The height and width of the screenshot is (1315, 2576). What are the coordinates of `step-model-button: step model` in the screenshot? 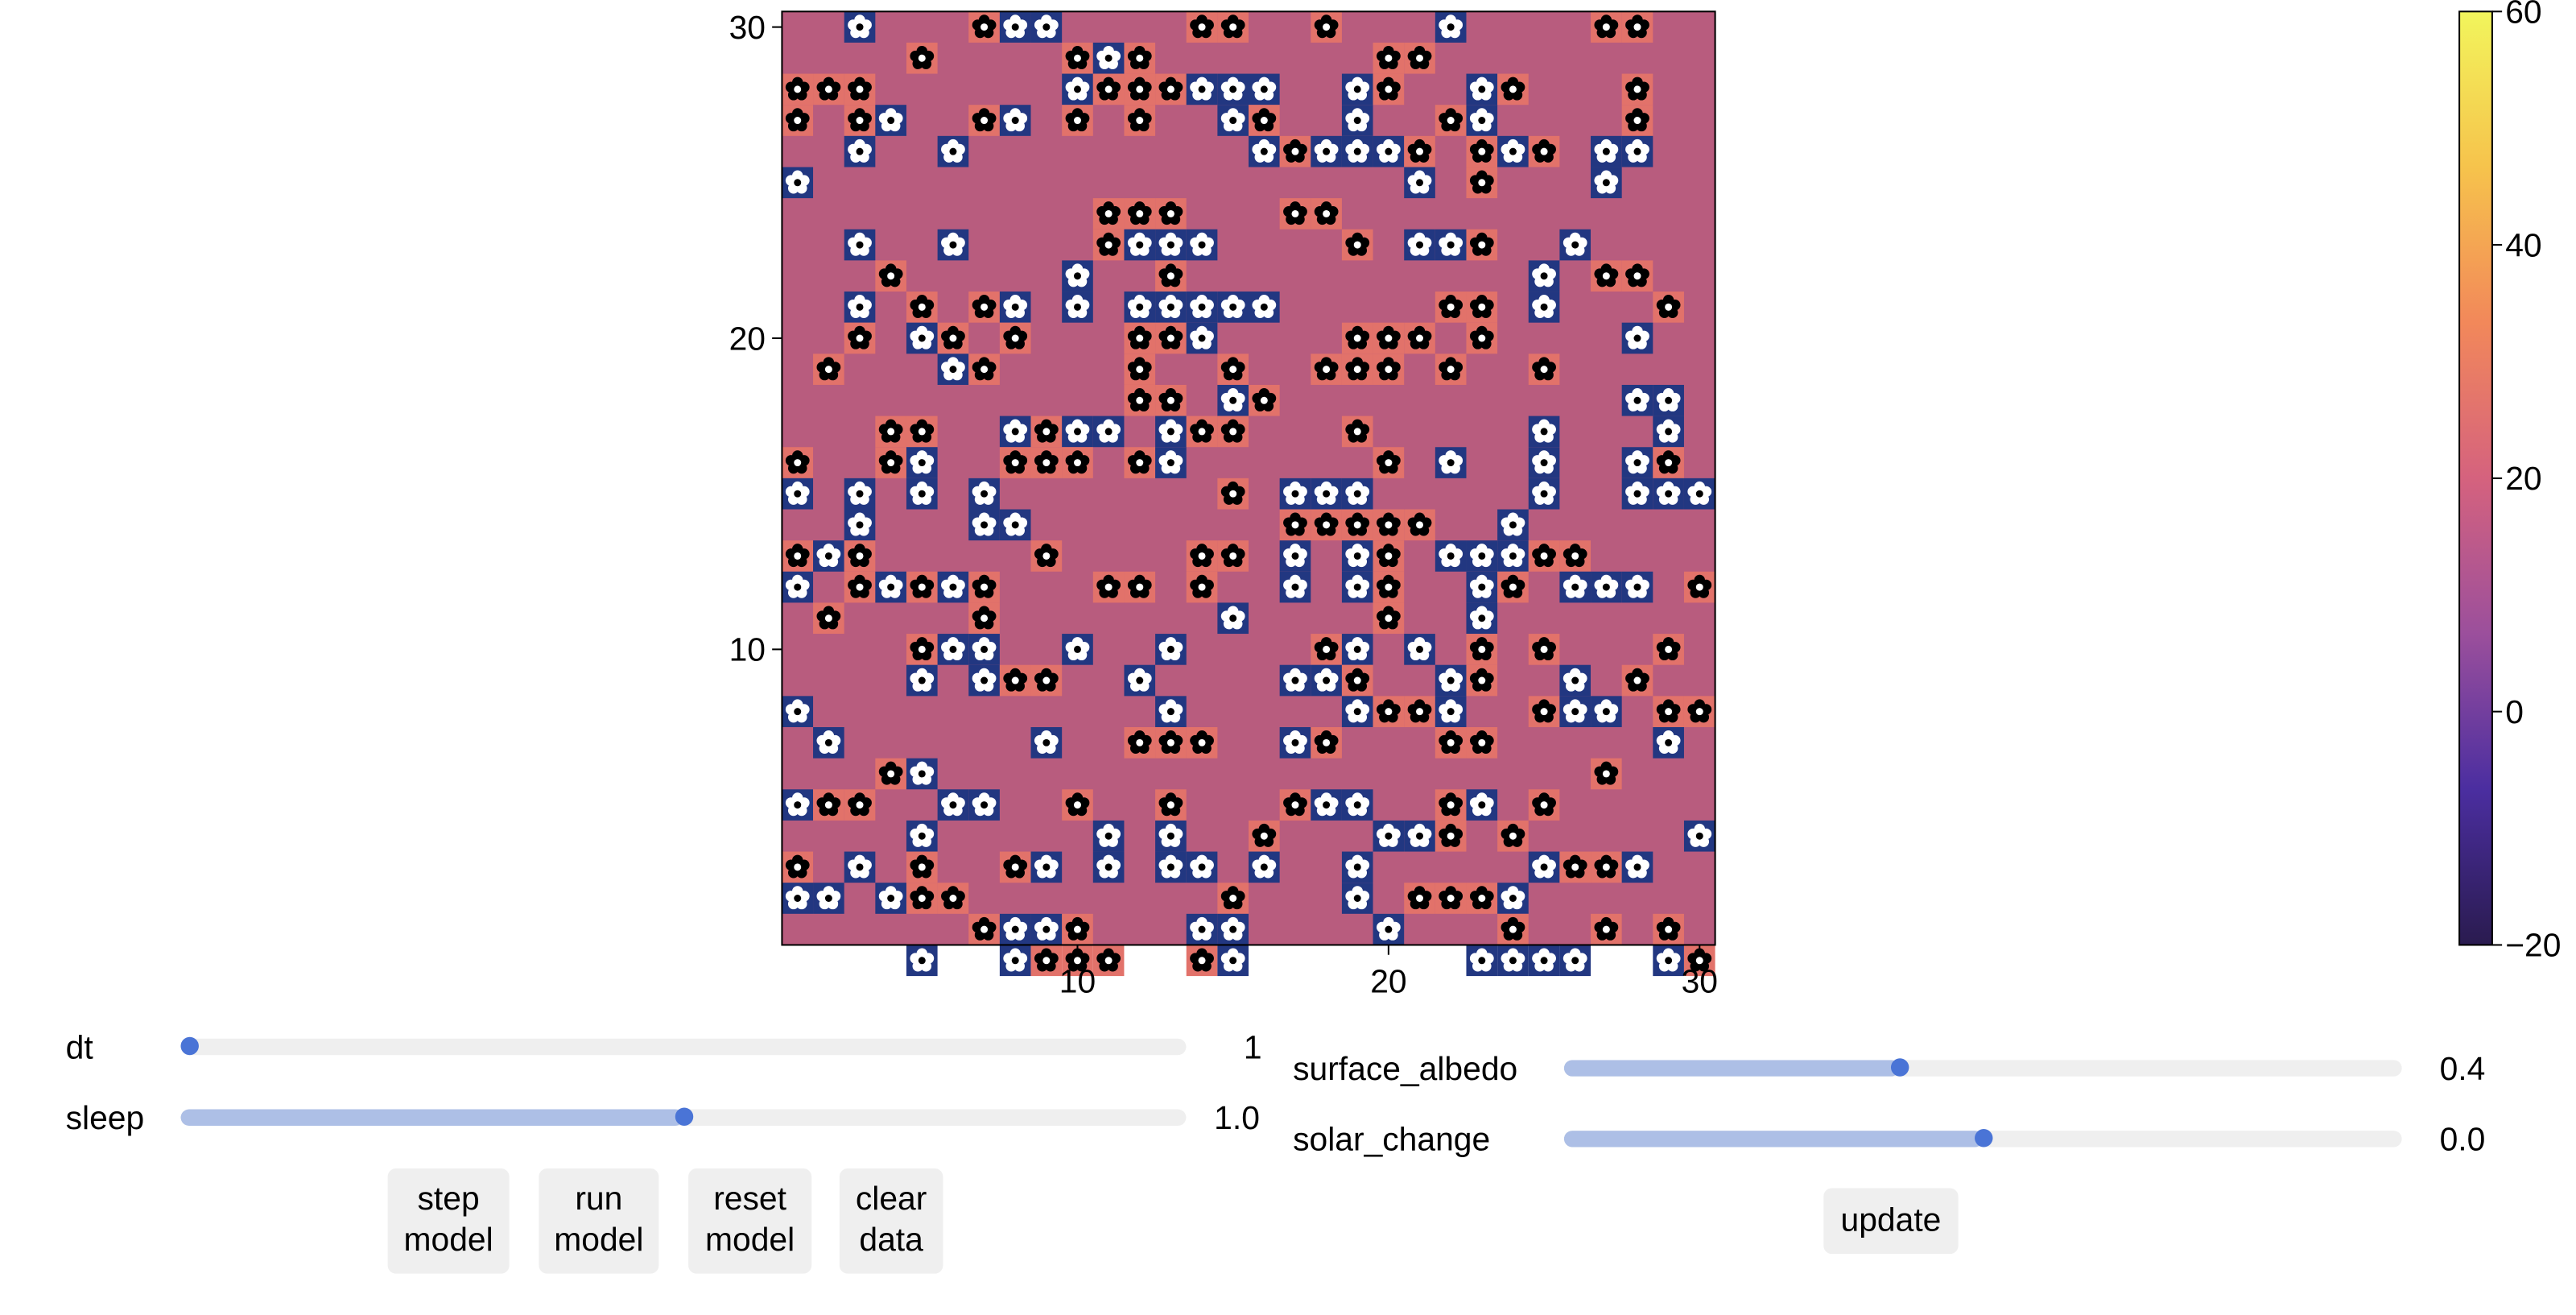 It's located at (448, 1221).